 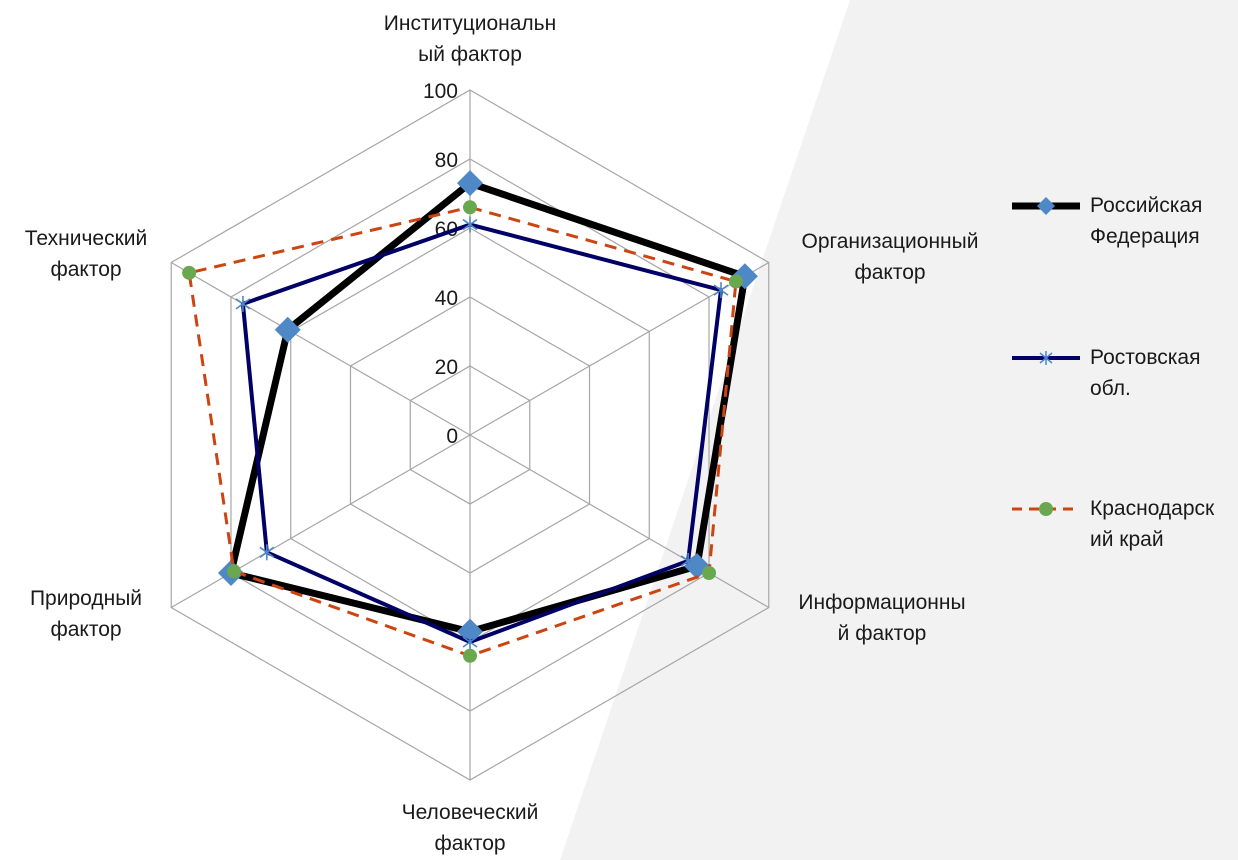 What do you see at coordinates (470, 23) in the screenshot?
I see `axis-label-0-line1: Институциональн` at bounding box center [470, 23].